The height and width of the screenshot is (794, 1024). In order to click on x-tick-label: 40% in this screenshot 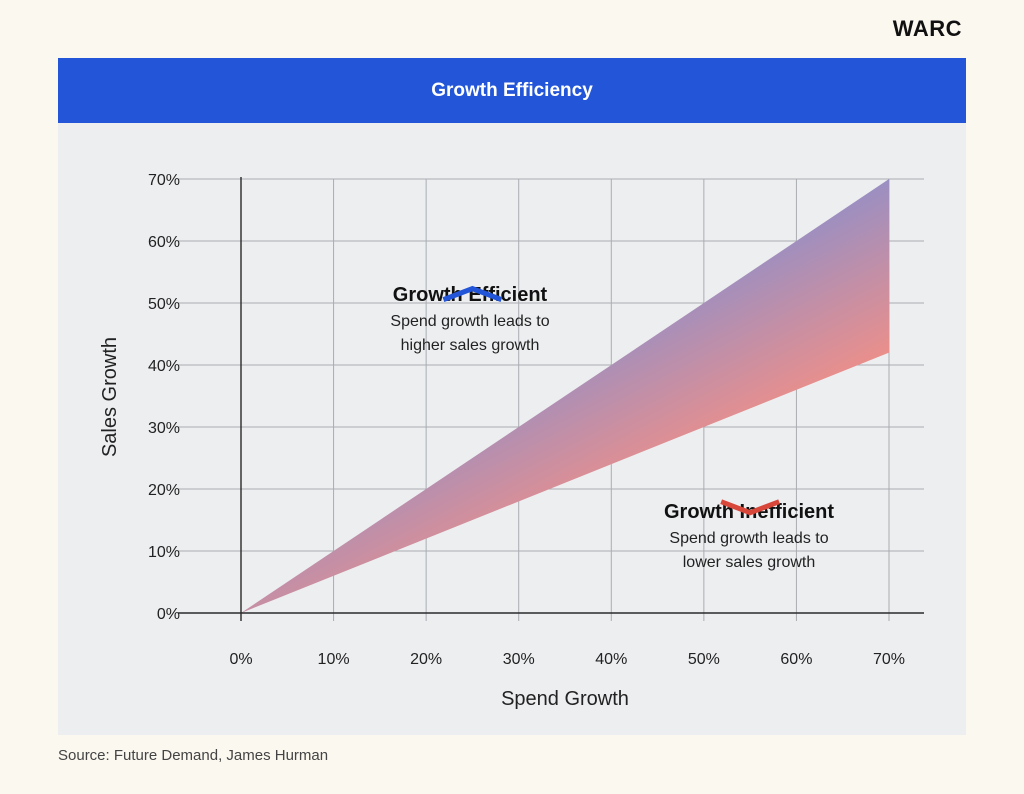, I will do `click(611, 659)`.